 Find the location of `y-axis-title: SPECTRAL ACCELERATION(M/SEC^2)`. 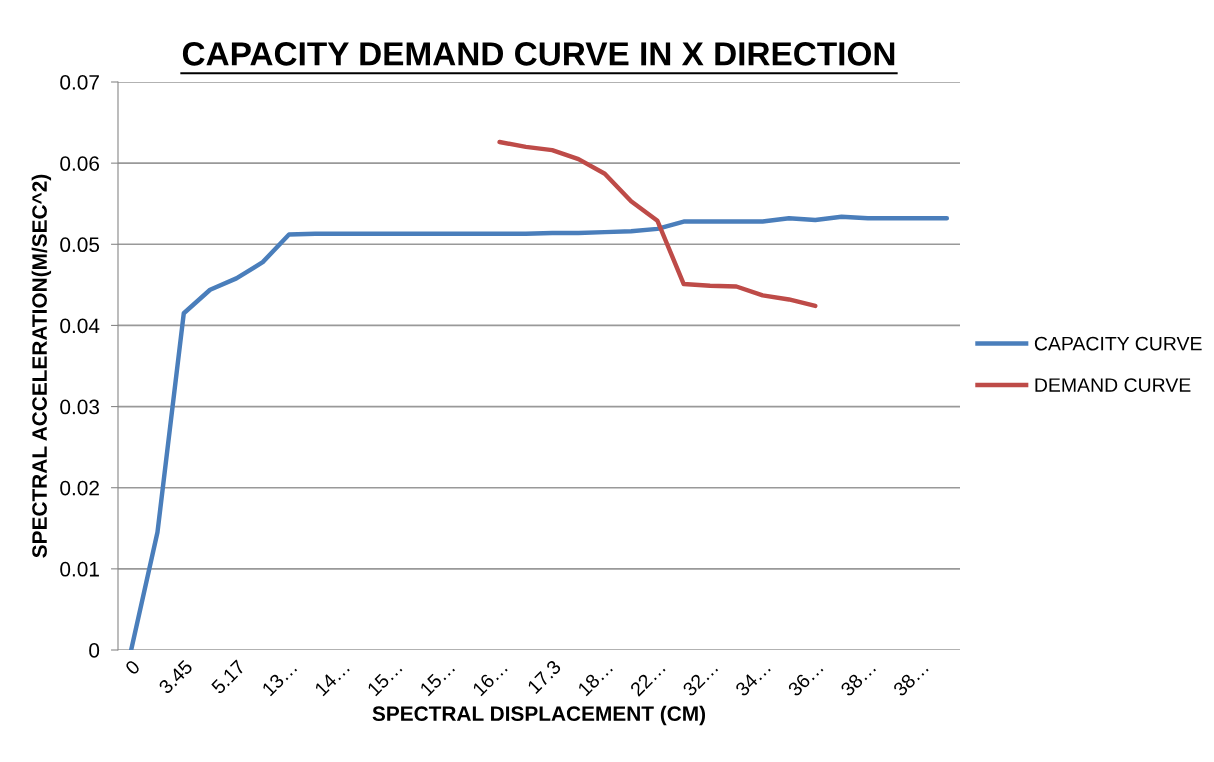

y-axis-title: SPECTRAL ACCELERATION(M/SEC^2) is located at coordinates (41, 366).